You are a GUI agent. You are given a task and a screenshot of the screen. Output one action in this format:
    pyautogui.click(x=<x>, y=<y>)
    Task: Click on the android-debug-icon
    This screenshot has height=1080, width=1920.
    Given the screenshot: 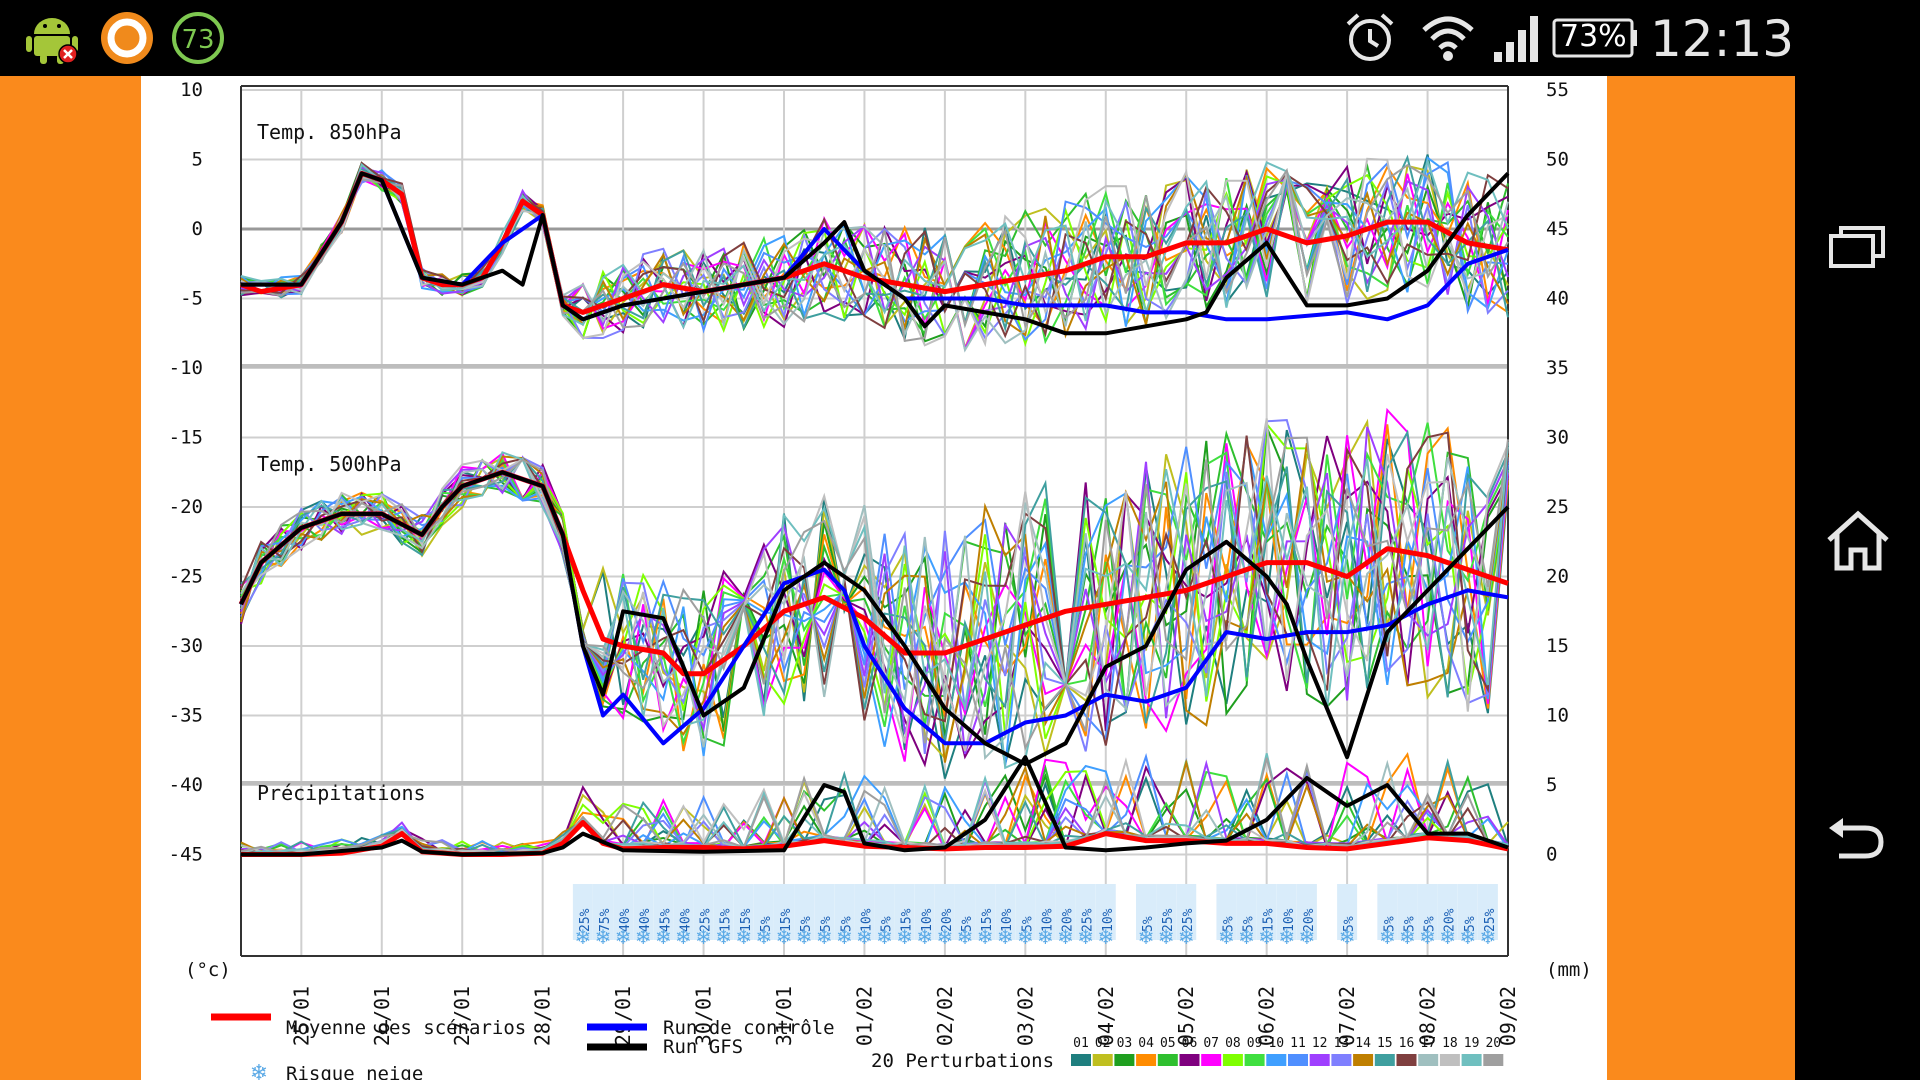 What is the action you would take?
    pyautogui.click(x=52, y=41)
    